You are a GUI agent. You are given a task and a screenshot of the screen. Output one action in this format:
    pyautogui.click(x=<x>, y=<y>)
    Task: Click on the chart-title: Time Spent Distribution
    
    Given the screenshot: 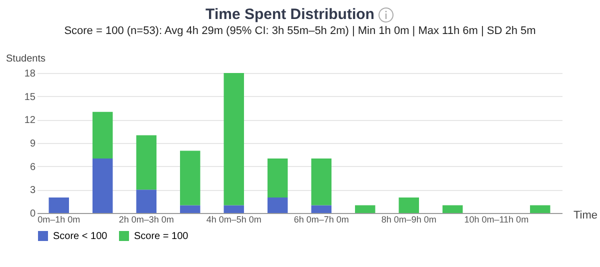 What is the action you would take?
    pyautogui.click(x=290, y=14)
    